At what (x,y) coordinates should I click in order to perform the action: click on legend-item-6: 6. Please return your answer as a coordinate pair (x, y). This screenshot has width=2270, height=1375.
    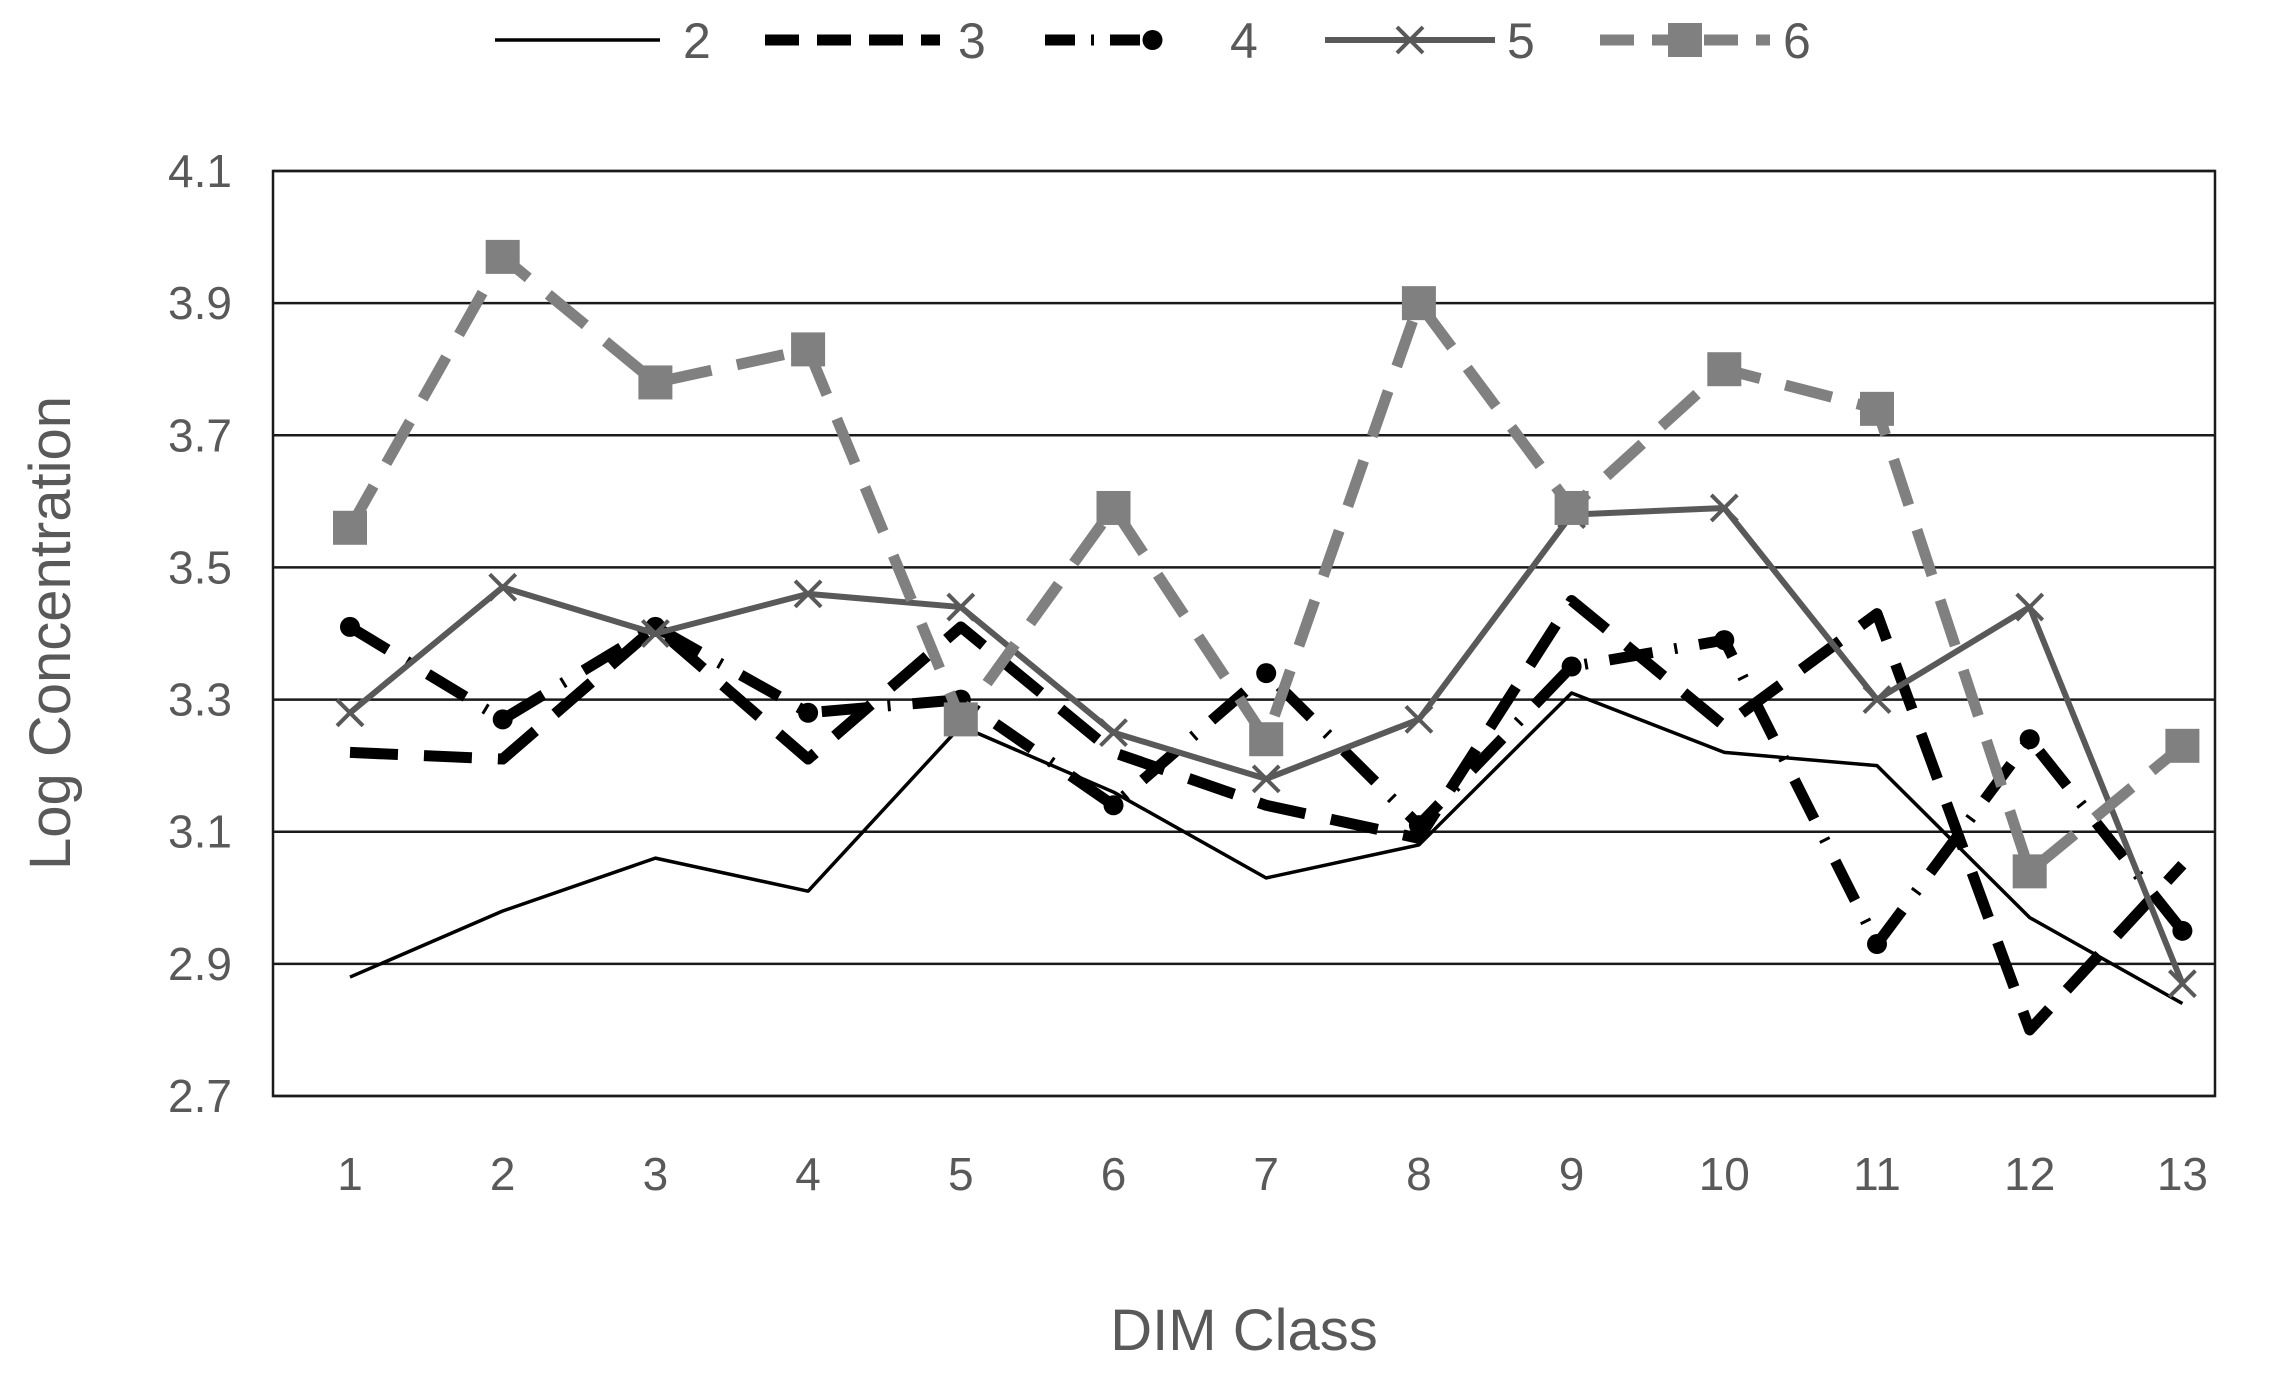
    Looking at the image, I should click on (1705, 41).